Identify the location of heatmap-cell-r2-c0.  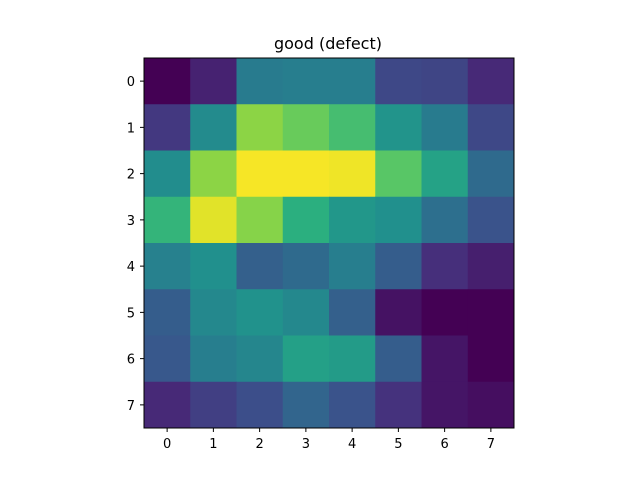
(167, 174).